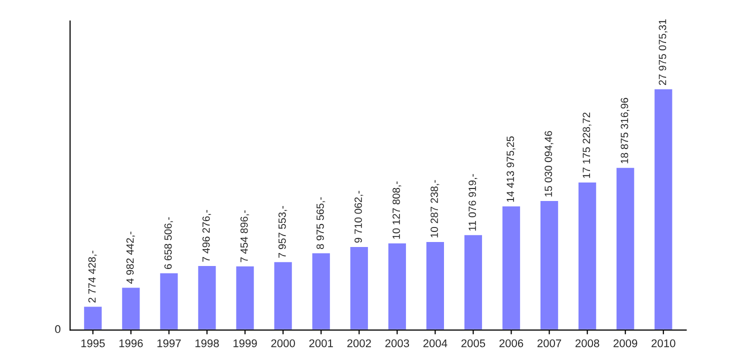  What do you see at coordinates (626, 343) in the screenshot?
I see `x-tick-label: 2009` at bounding box center [626, 343].